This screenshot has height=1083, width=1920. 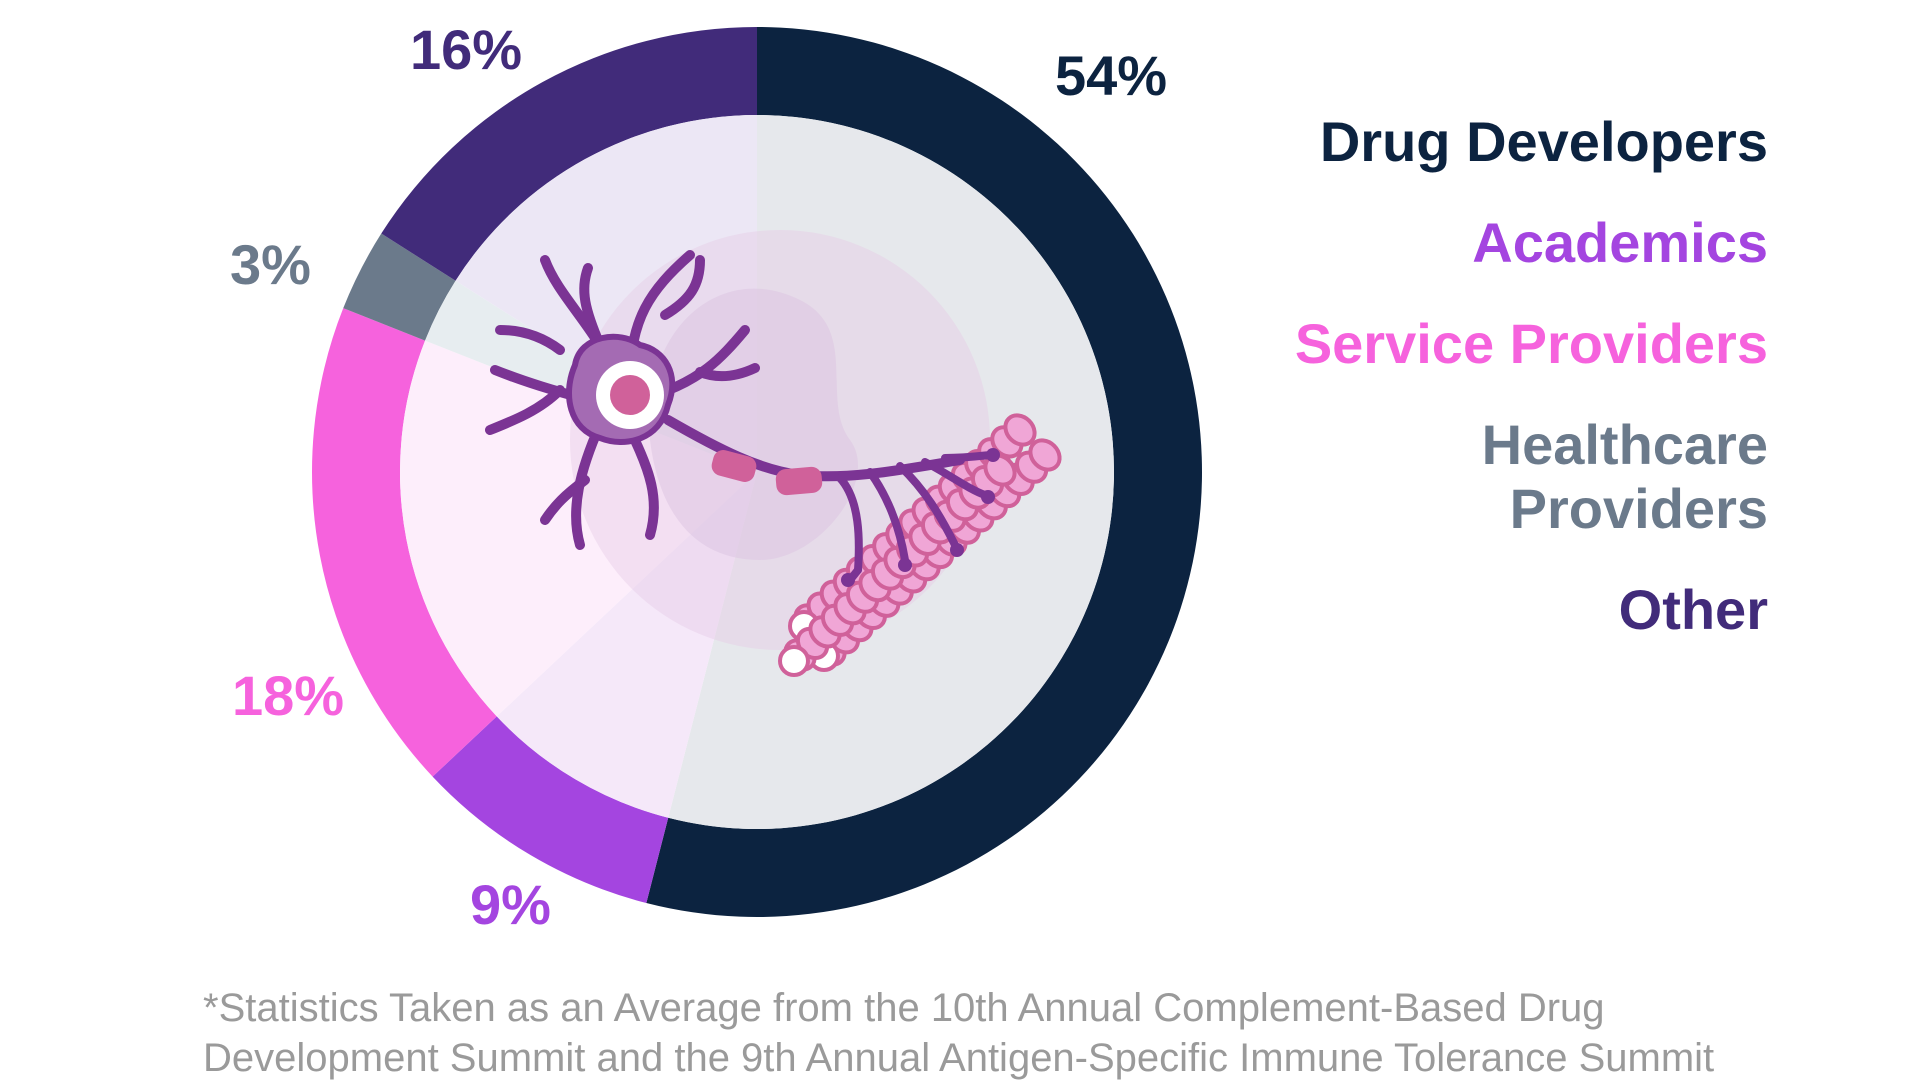 What do you see at coordinates (773, 453) in the screenshot?
I see `neuron-muscle-icon` at bounding box center [773, 453].